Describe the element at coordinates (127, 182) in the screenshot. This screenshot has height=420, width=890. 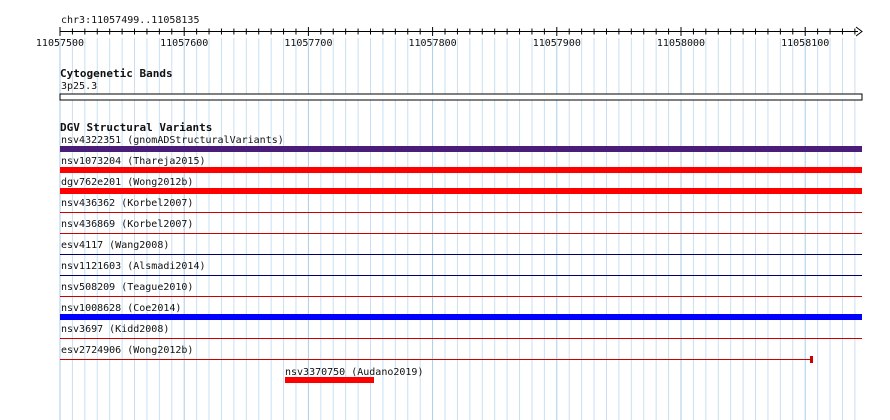
I see `feature-label: dgv762e201 (Wong2012b)` at that location.